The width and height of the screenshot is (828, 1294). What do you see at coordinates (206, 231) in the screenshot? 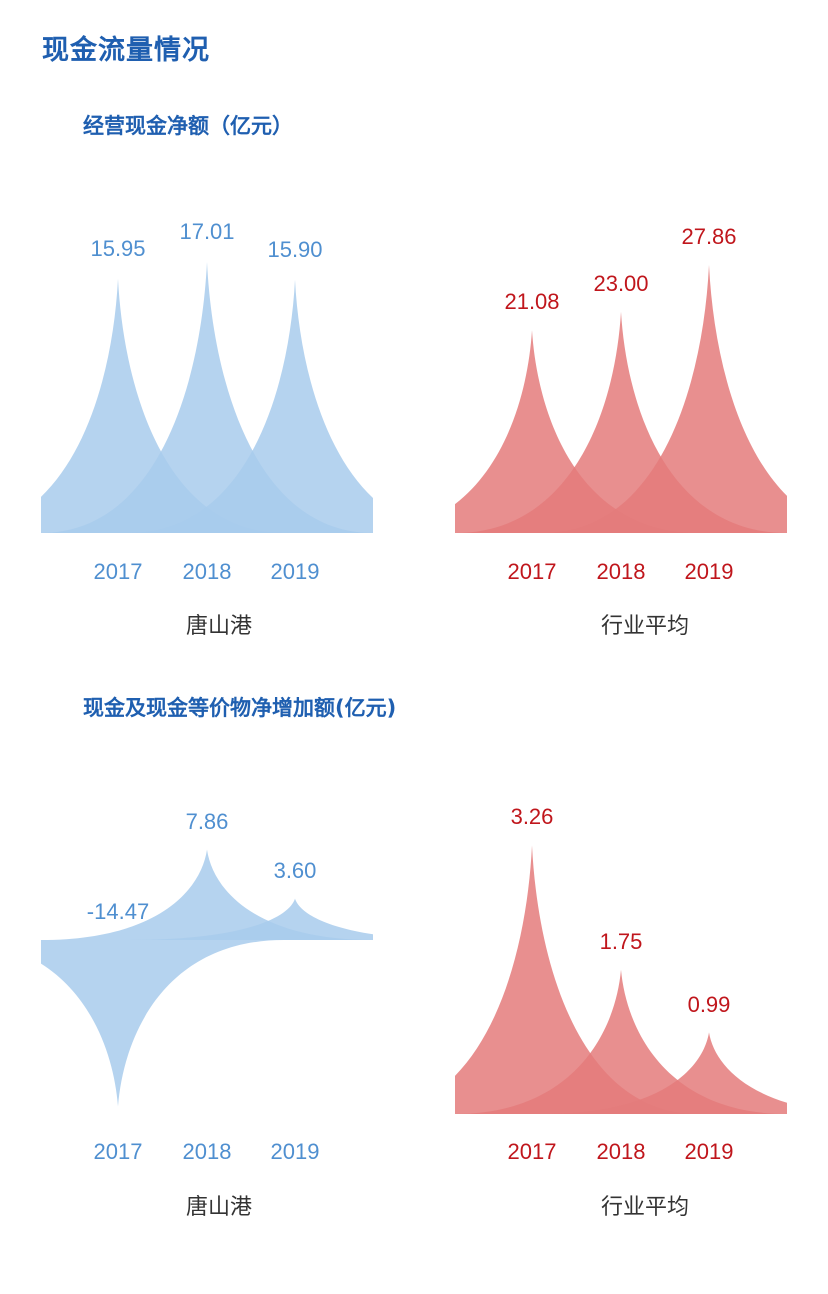
I see `value-label: 17.01` at bounding box center [206, 231].